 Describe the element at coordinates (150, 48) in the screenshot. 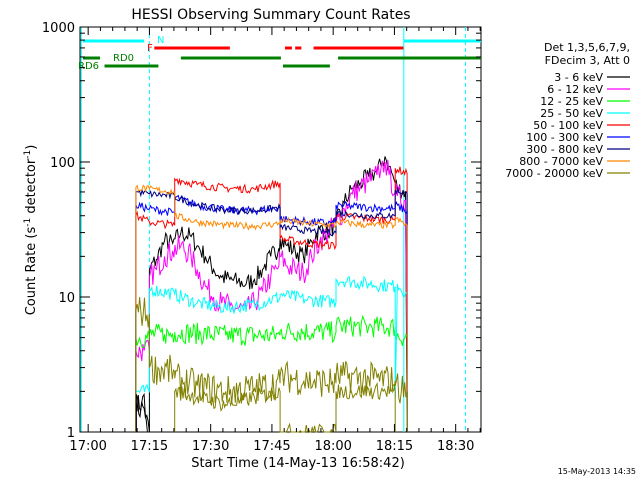

I see `flag-label-f: F` at that location.